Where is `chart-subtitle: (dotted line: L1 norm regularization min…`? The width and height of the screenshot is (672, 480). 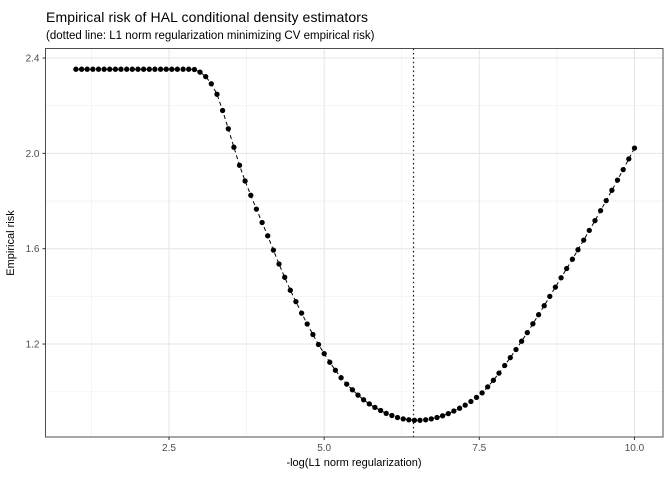 chart-subtitle: (dotted line: L1 norm regularization min… is located at coordinates (210, 36).